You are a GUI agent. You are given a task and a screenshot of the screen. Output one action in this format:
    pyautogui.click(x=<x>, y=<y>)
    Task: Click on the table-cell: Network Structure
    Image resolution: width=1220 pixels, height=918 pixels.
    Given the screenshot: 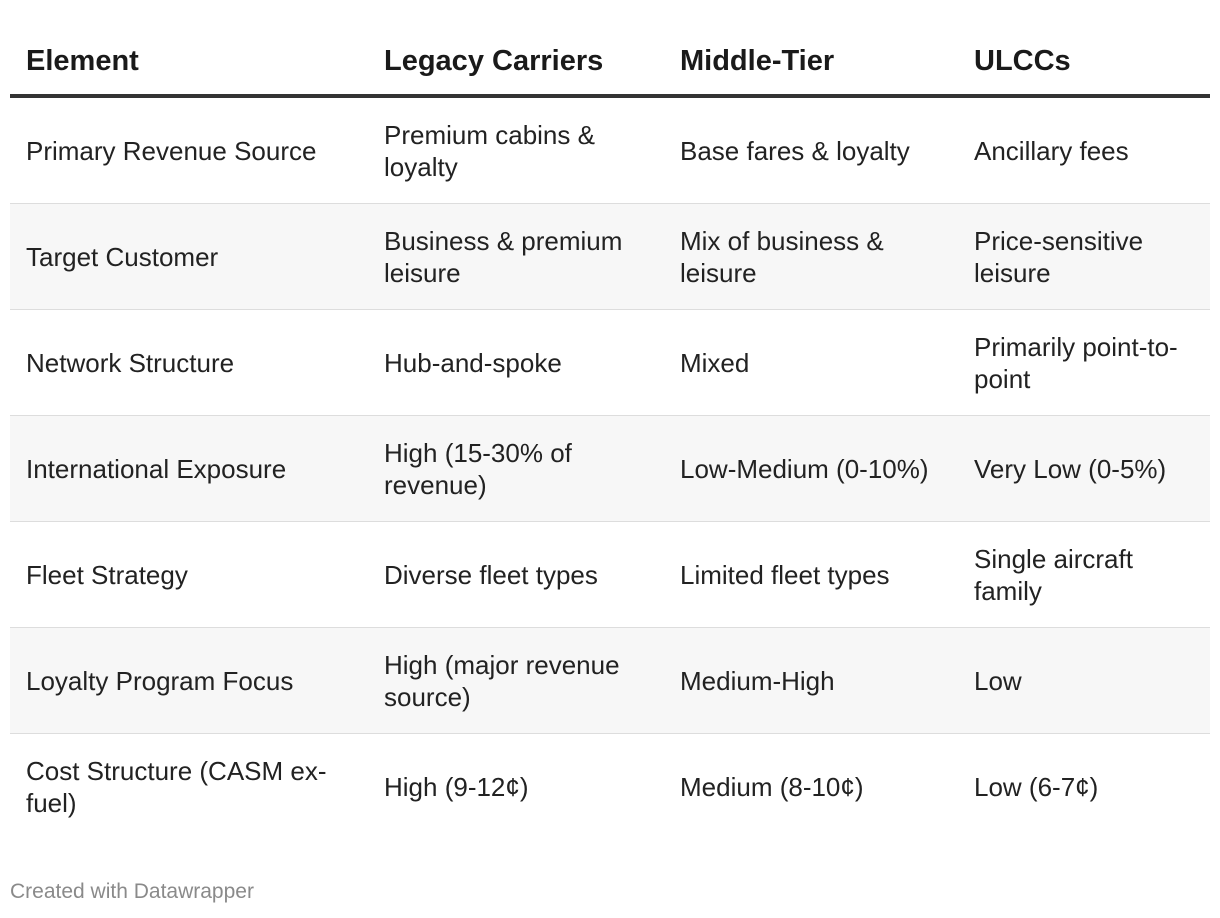 What is the action you would take?
    pyautogui.click(x=189, y=362)
    